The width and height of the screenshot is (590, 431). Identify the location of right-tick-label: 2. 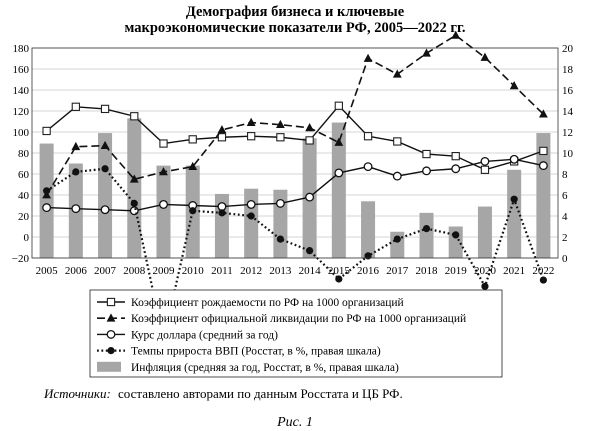
(565, 238).